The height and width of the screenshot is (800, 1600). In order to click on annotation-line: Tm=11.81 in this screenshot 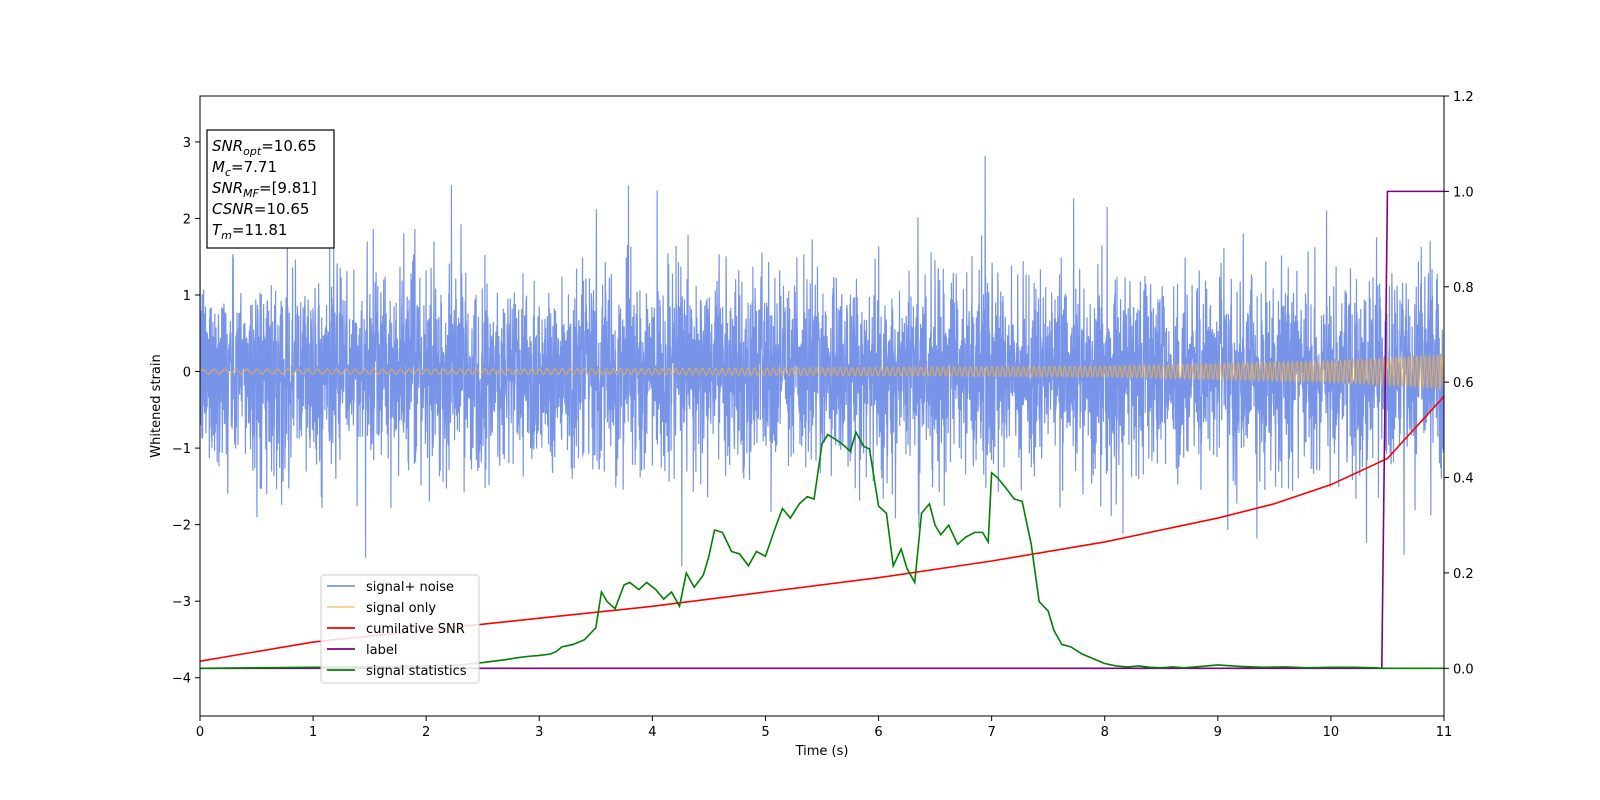, I will do `click(249, 231)`.